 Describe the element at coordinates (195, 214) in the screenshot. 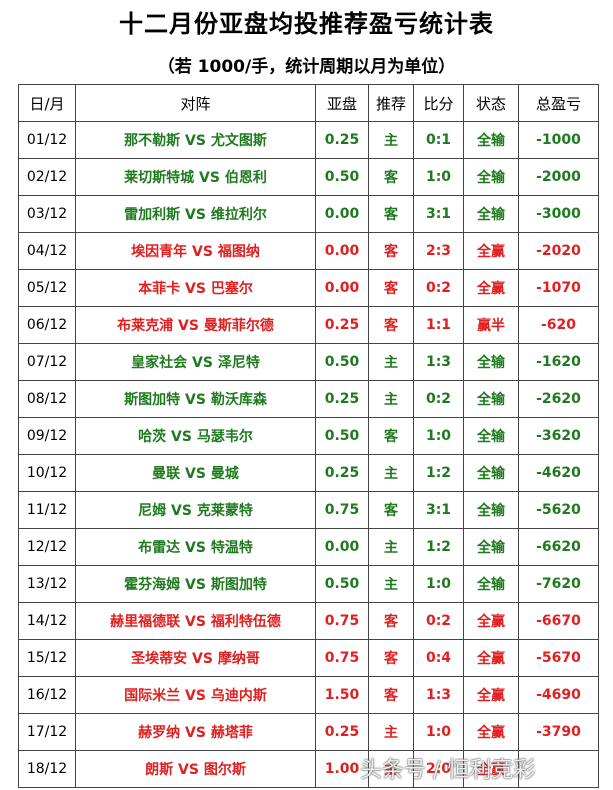

I see `table-cell: 雷加利斯 VS 维拉利尔` at that location.